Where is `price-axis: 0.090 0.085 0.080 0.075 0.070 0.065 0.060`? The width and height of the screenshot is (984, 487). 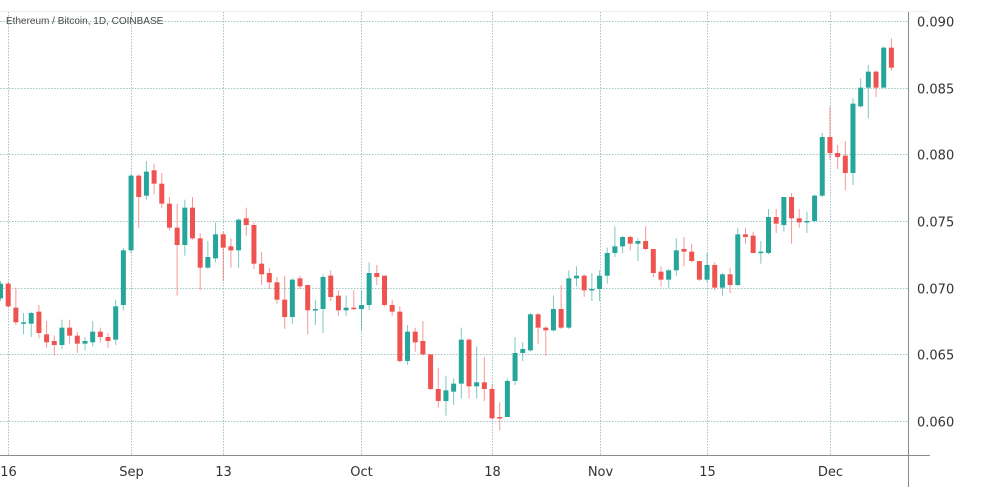 price-axis: 0.090 0.085 0.080 0.075 0.070 0.065 0.060 is located at coordinates (935, 223).